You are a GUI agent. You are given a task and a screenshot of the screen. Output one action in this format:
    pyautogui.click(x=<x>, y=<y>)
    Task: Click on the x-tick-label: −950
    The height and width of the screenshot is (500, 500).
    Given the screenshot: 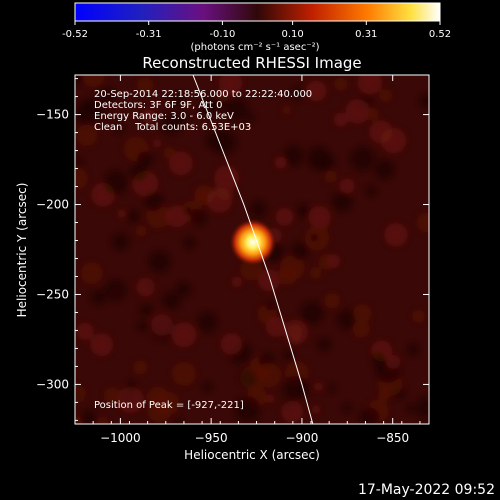 What is the action you would take?
    pyautogui.click(x=211, y=438)
    